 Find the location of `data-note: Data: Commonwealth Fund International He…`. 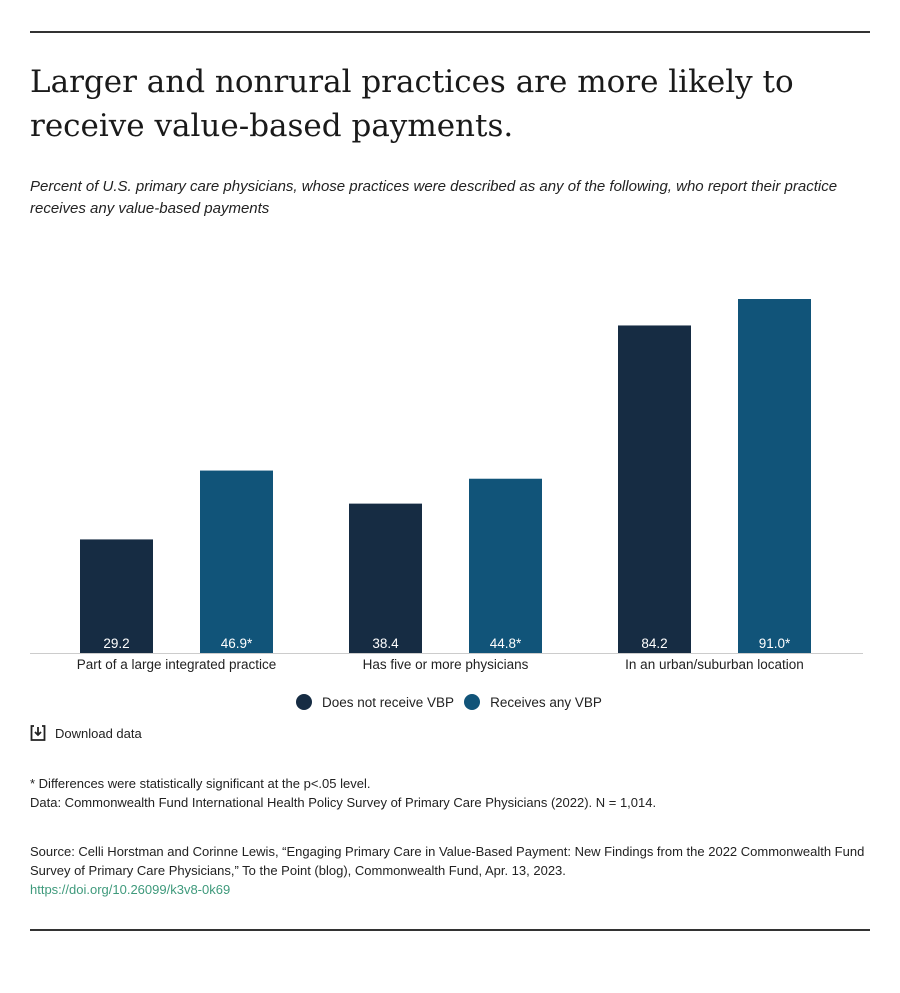

data-note: Data: Commonwealth Fund International He… is located at coordinates (343, 802).